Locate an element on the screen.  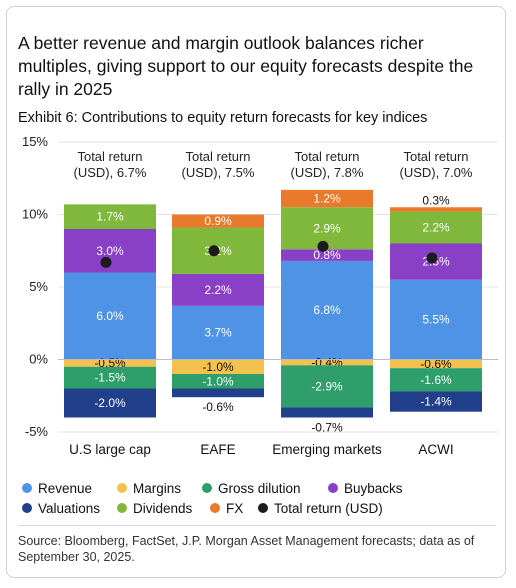
legend-item-total-return: Total return (USD) is located at coordinates (320, 508).